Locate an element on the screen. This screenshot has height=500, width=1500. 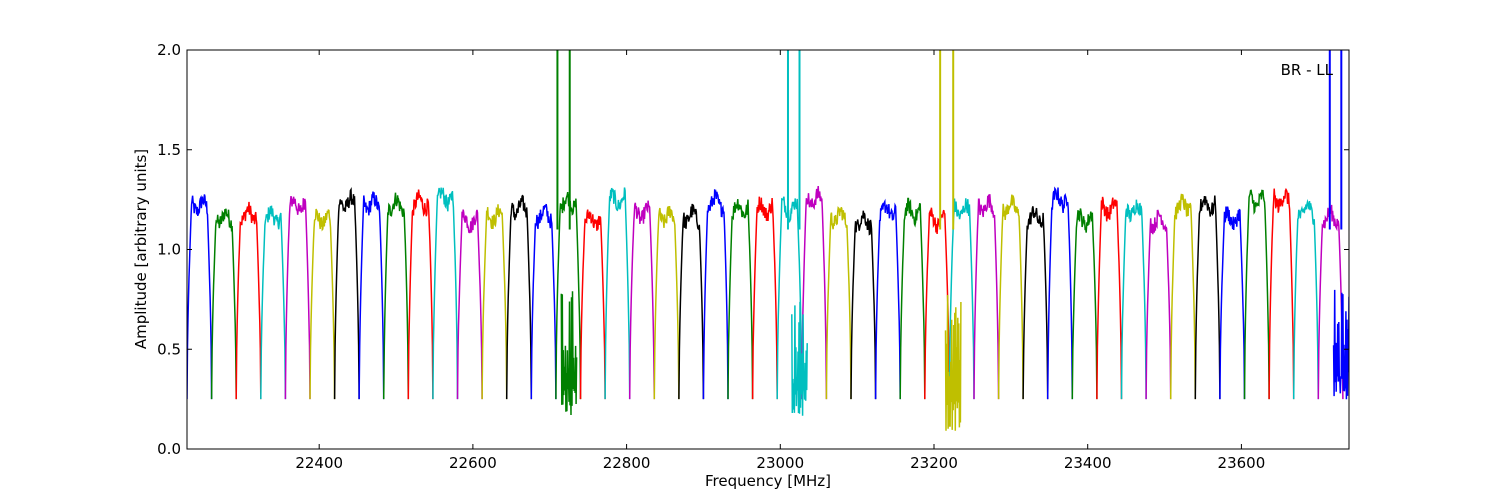
x-tick-label: 23200 is located at coordinates (934, 463).